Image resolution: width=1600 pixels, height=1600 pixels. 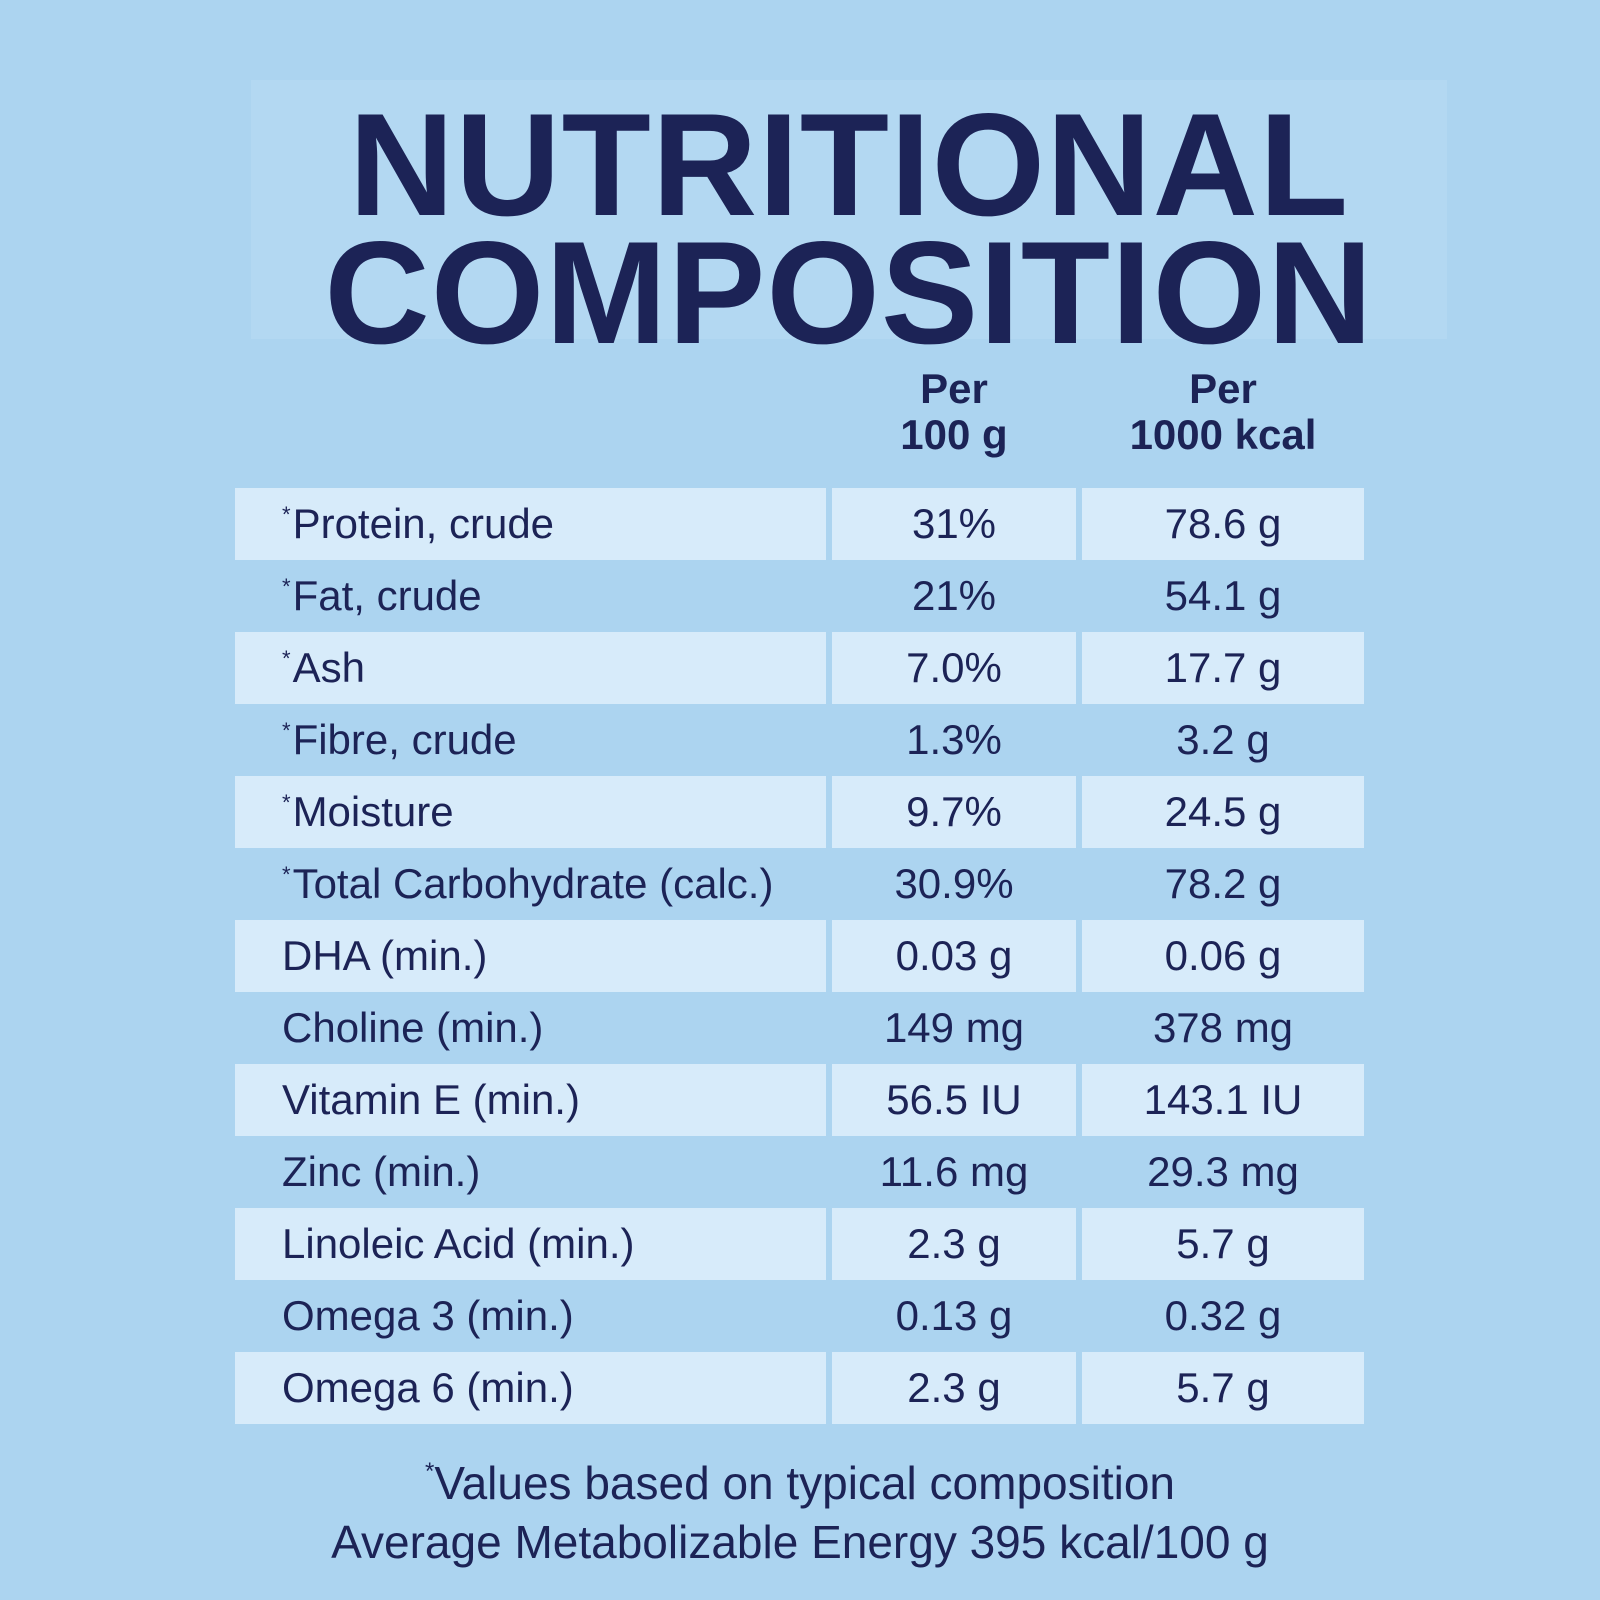 What do you see at coordinates (530, 812) in the screenshot?
I see `nutrient-name-cell: * Moisture` at bounding box center [530, 812].